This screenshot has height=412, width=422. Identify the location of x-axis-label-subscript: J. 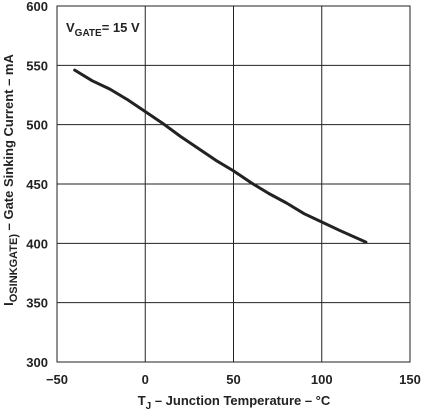
(149, 406).